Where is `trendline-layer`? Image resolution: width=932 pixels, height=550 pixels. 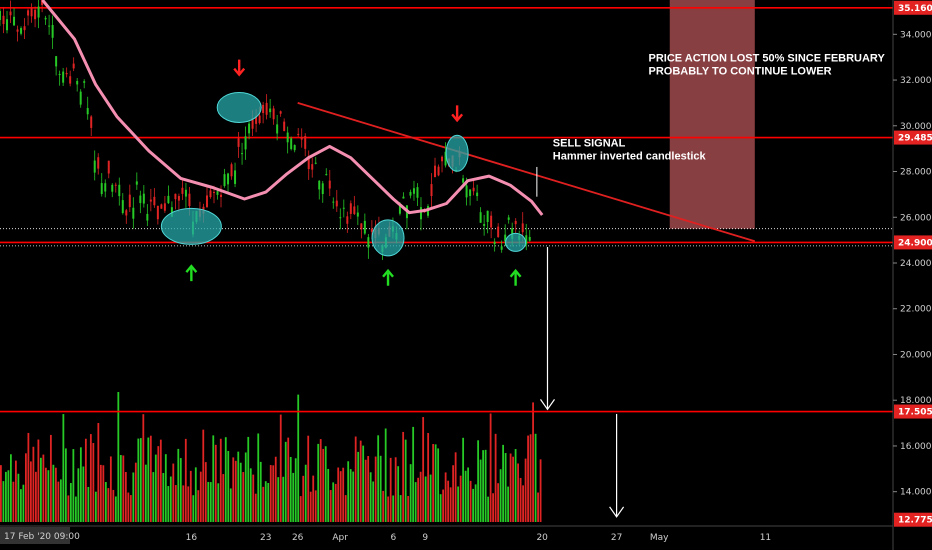
trendline-layer is located at coordinates (526, 172).